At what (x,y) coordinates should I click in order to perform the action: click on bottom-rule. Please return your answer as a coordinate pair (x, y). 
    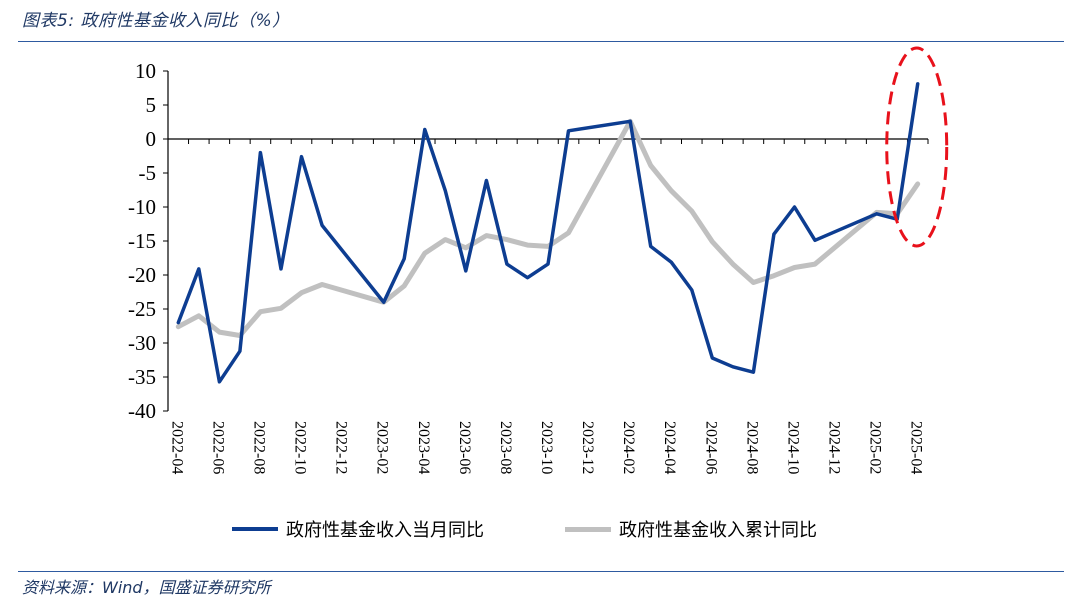
    Looking at the image, I should click on (541, 571).